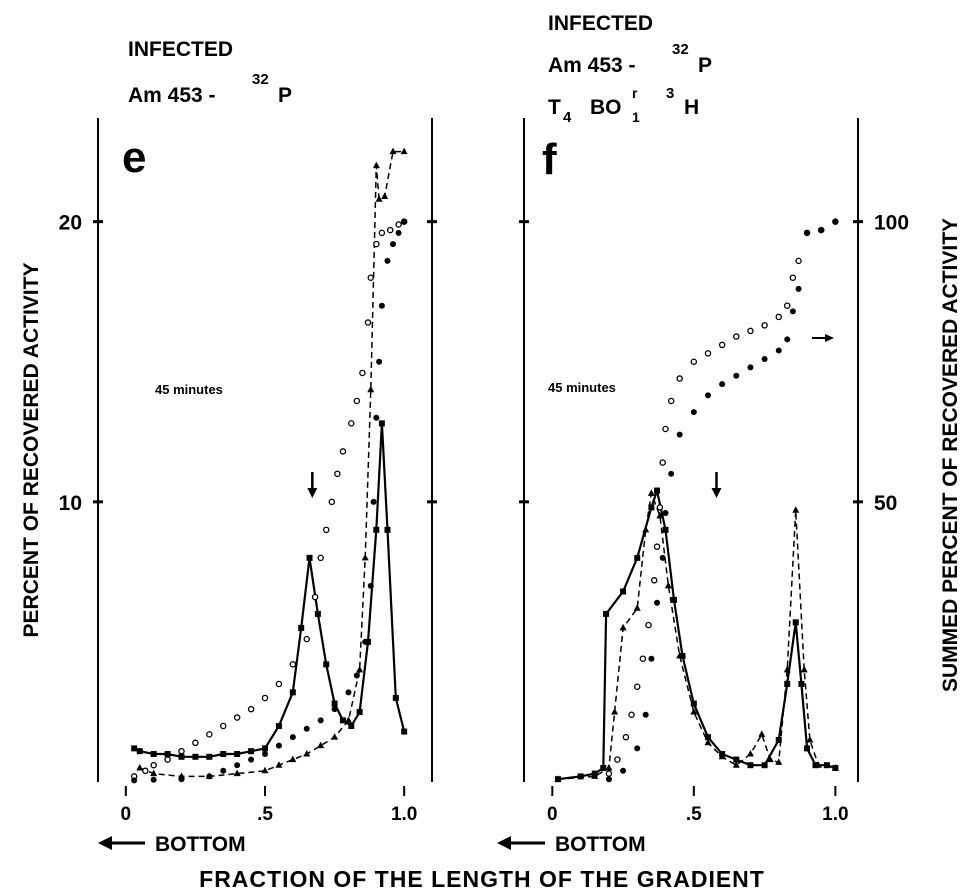  What do you see at coordinates (134, 157) in the screenshot?
I see `panel-letter: e` at bounding box center [134, 157].